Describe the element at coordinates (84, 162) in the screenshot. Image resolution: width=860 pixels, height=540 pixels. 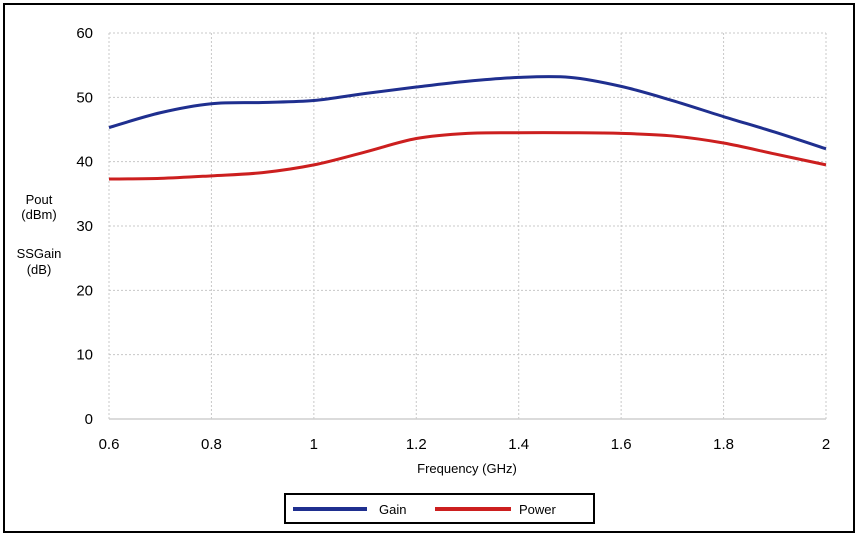
I see `y-tick-label: 40` at that location.